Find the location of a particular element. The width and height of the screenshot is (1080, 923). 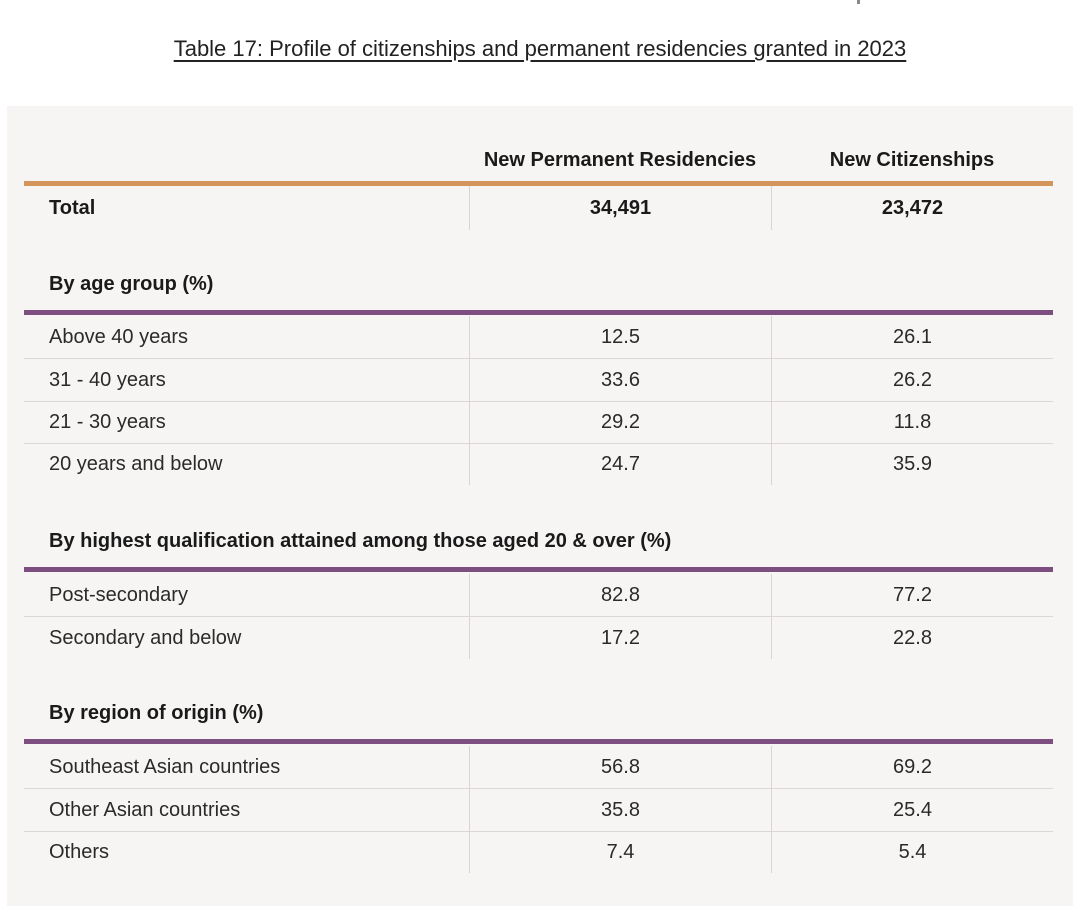

row-citizenship-value: 77.2 is located at coordinates (912, 595).